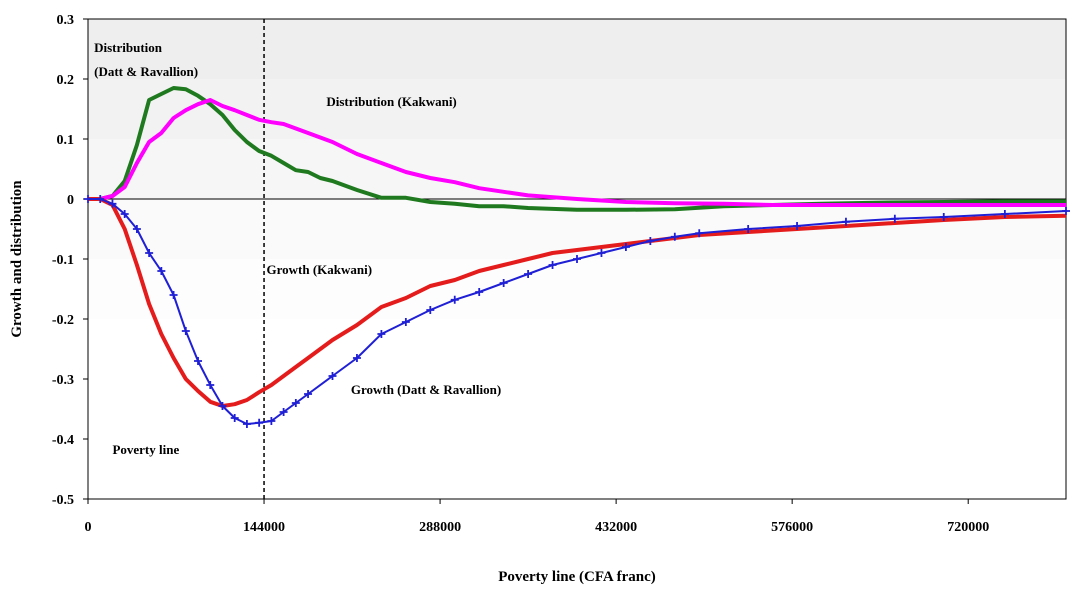 This screenshot has width=1074, height=593. What do you see at coordinates (146, 71) in the screenshot?
I see `annotation-label: (Datt & Ravallion)` at bounding box center [146, 71].